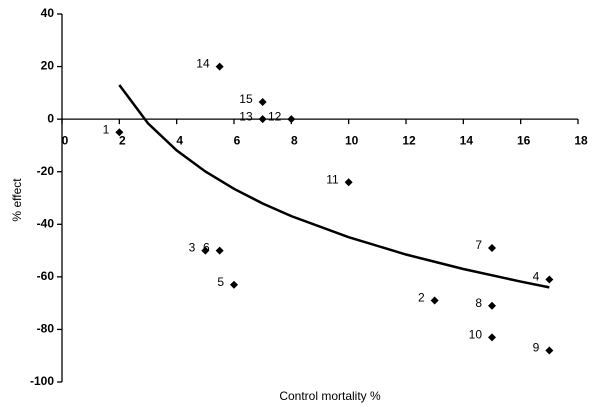 This screenshot has width=595, height=410. What do you see at coordinates (122, 140) in the screenshot?
I see `x-tick-label: 2` at bounding box center [122, 140].